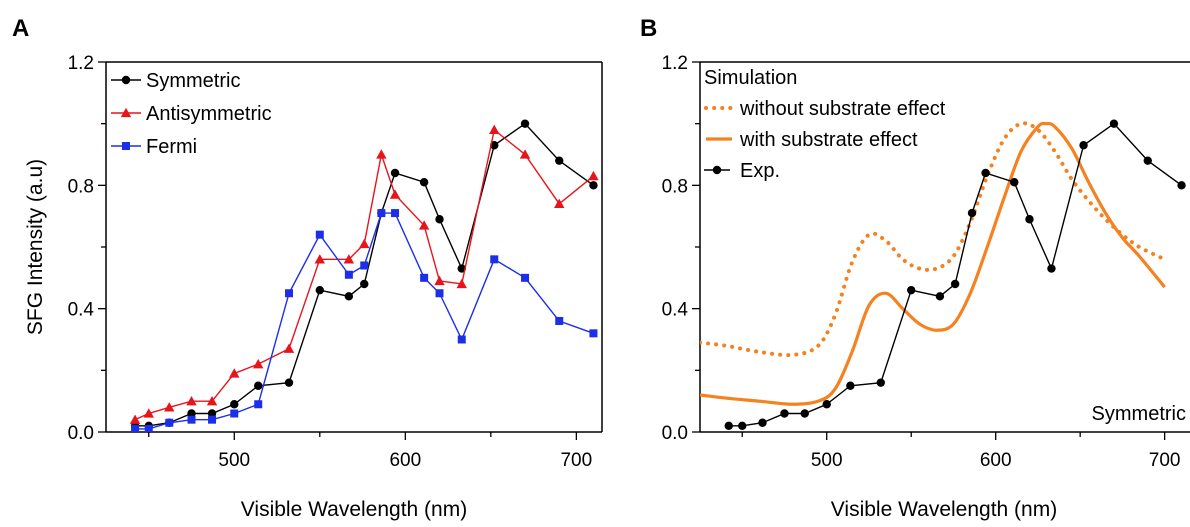 Image resolution: width=1190 pixels, height=527 pixels. I want to click on annotation: Symmetric, so click(1139, 414).